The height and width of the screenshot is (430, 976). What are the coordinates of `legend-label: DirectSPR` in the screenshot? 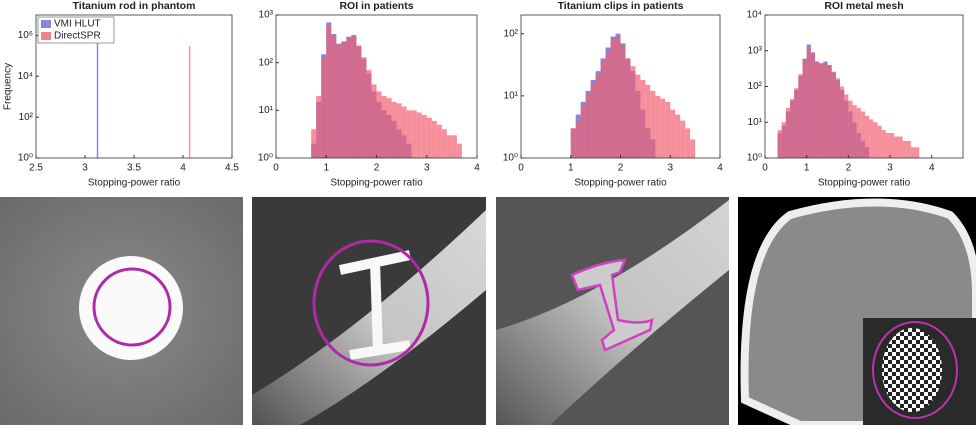 It's located at (77, 36).